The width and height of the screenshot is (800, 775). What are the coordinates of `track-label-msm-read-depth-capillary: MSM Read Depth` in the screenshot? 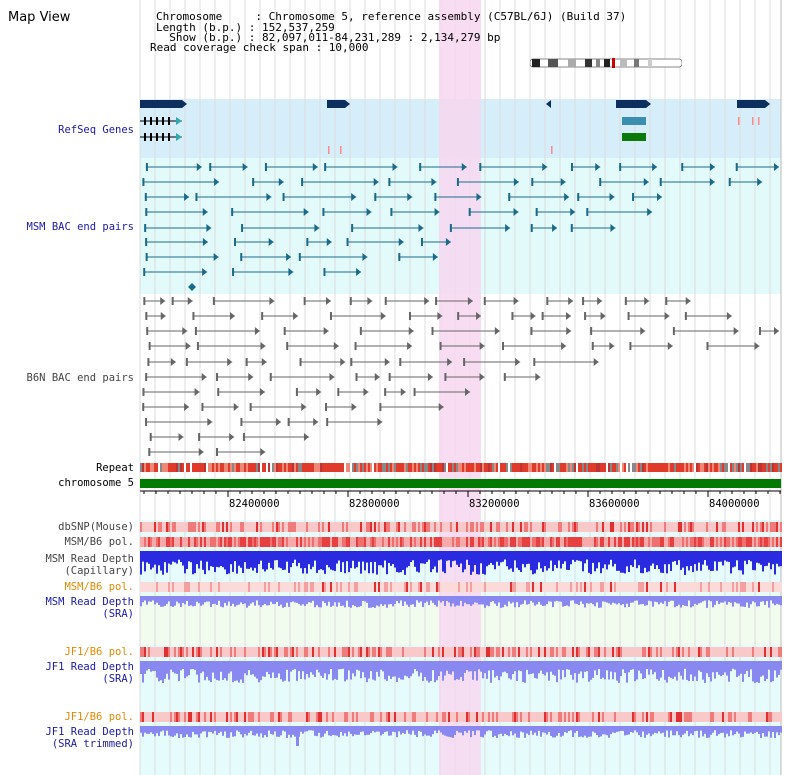 It's located at (89, 559).